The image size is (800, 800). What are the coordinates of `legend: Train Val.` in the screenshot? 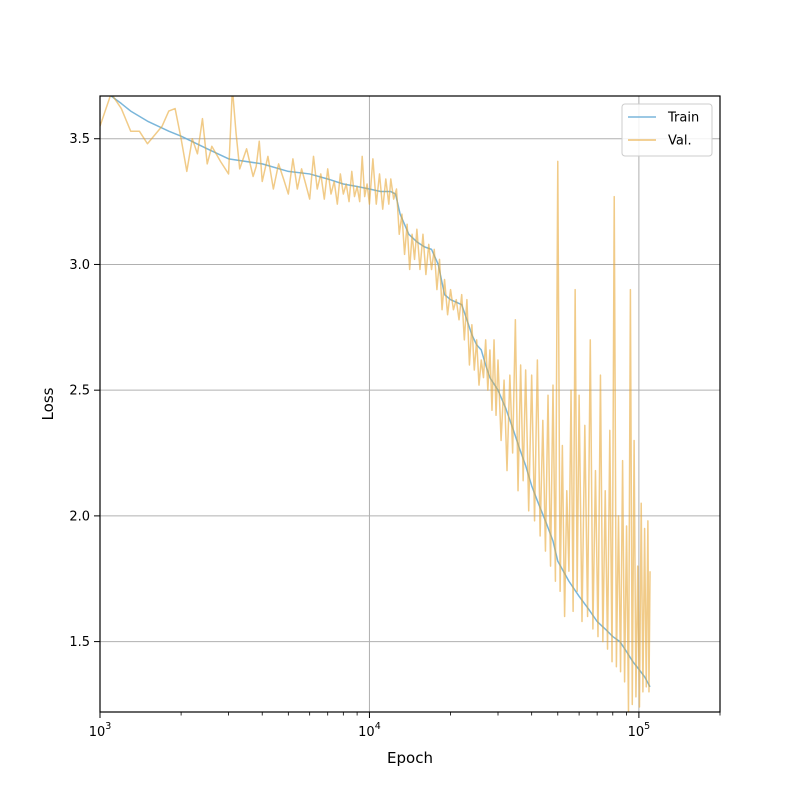 It's located at (667, 130).